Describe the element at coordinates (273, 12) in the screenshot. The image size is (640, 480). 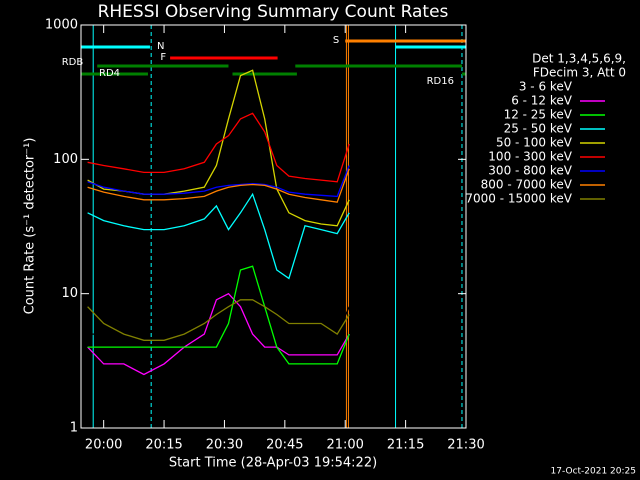
I see `chart-title: RHESSI Observing Summary Count Rates` at that location.